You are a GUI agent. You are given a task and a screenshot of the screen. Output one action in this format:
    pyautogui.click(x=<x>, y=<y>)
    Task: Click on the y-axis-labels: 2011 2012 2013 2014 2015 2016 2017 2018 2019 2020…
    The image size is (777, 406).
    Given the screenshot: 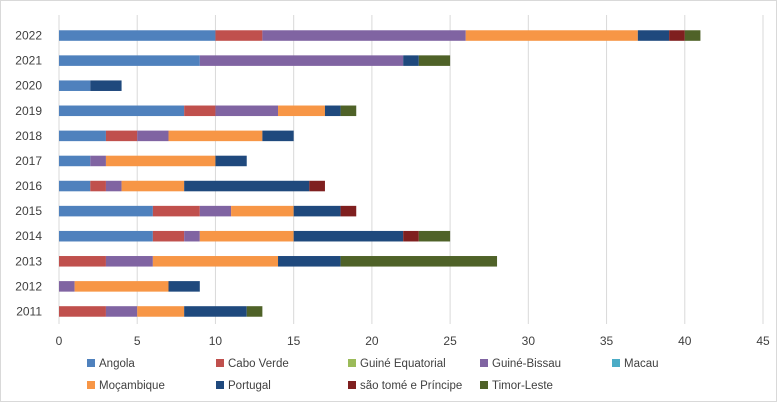 What is the action you would take?
    pyautogui.click(x=28, y=174)
    